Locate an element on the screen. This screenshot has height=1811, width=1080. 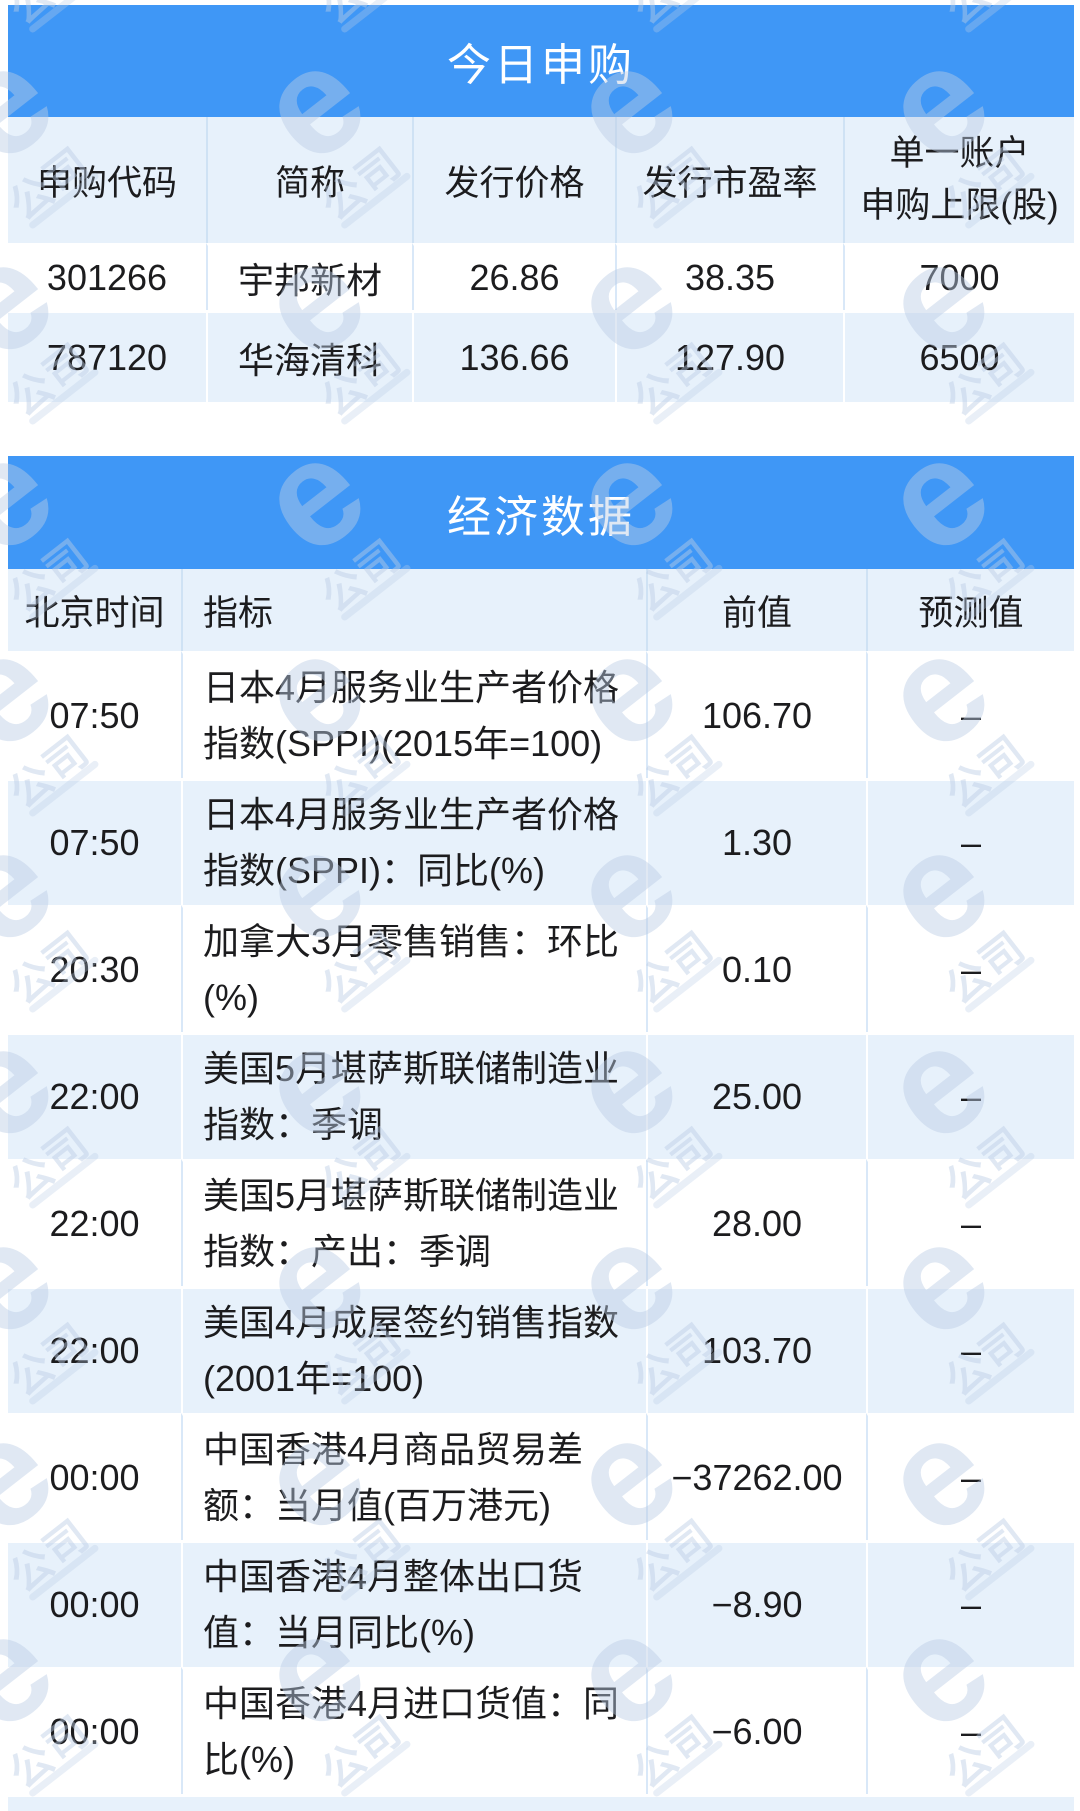
ipo-header-code: 申购代码 is located at coordinates (107, 180).